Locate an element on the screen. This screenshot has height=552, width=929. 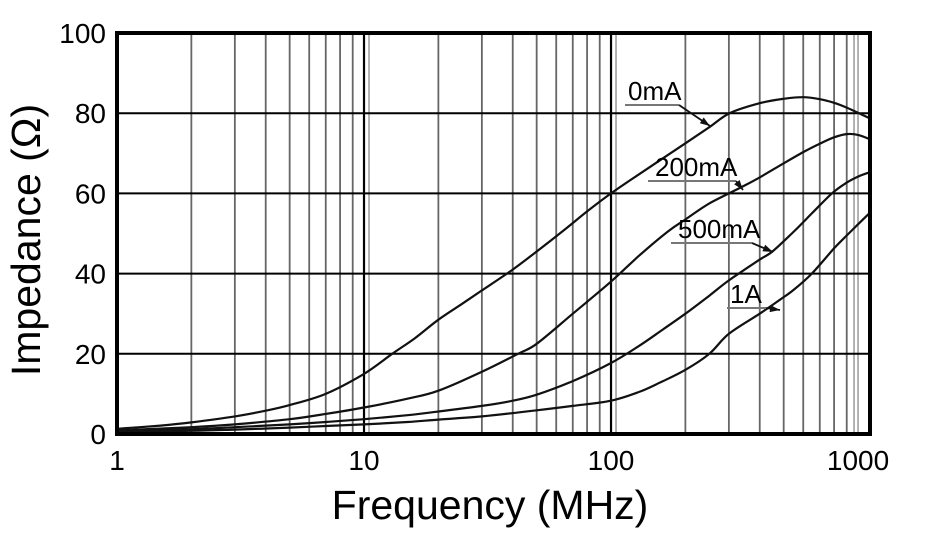
x-axis-title: Frequency (MHz) is located at coordinates (490, 505).